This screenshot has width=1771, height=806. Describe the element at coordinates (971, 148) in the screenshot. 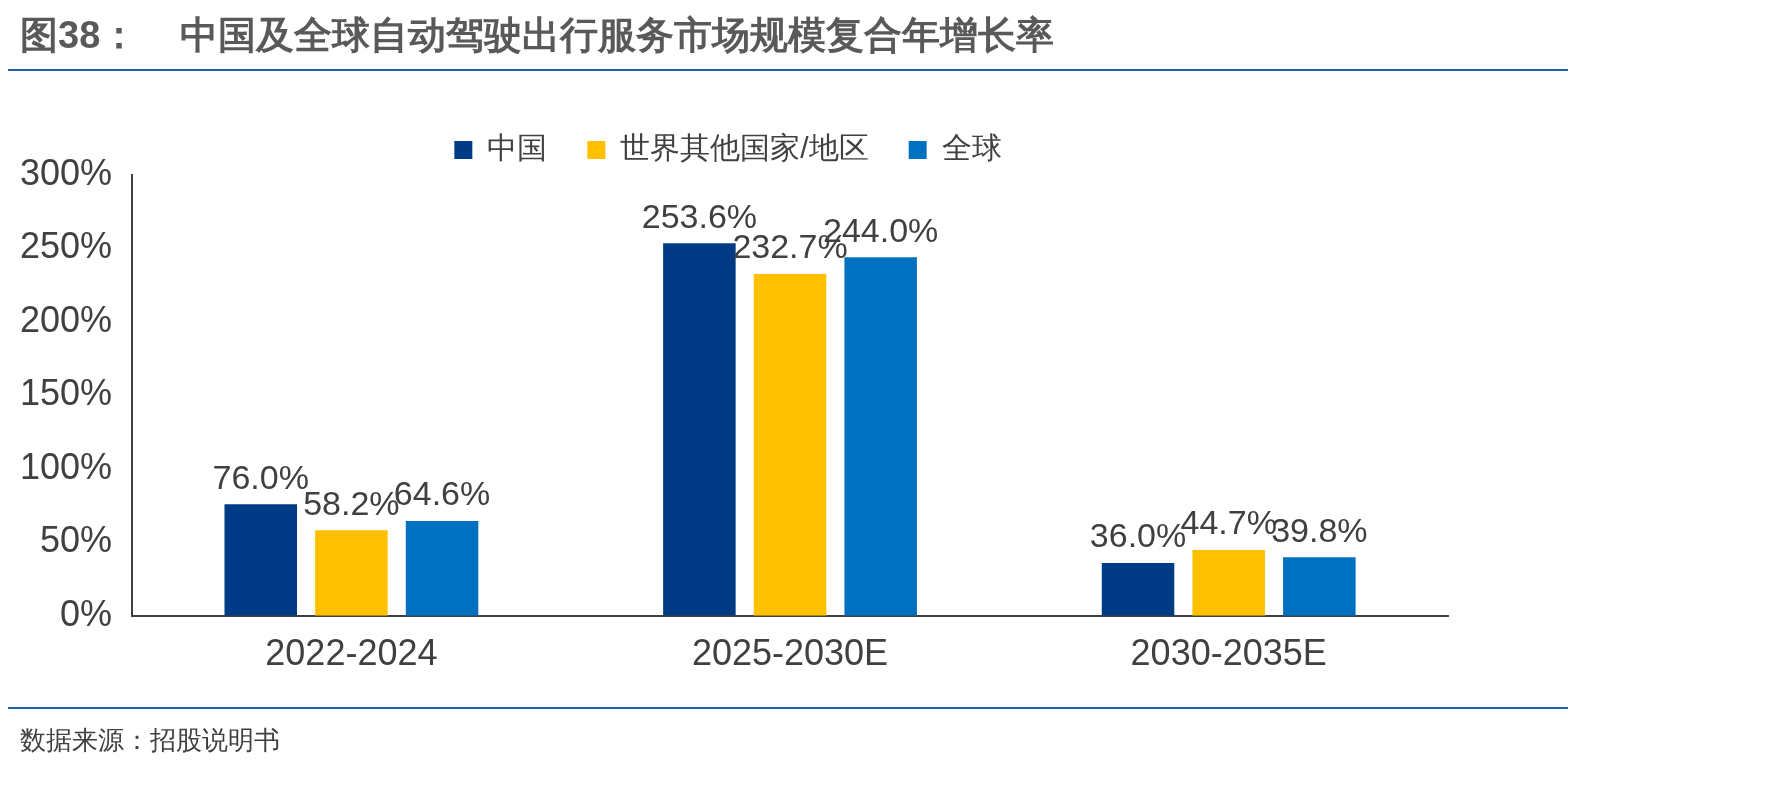

I see `legend-label: 全球` at that location.